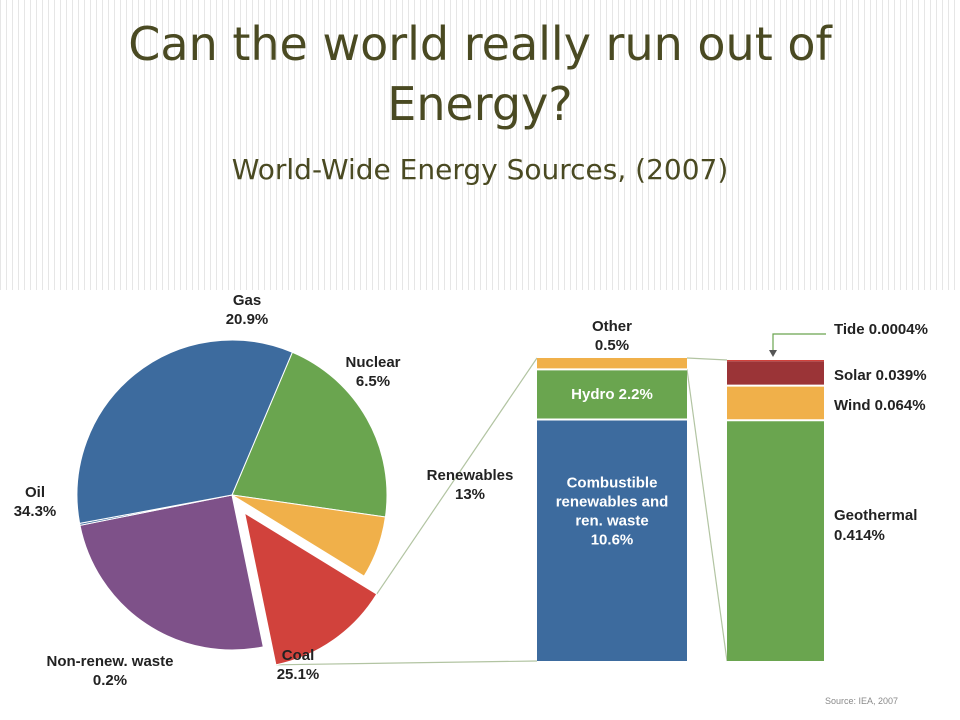 This screenshot has width=960, height=720. I want to click on pie-label-nuclear: Nuclear, so click(372, 362).